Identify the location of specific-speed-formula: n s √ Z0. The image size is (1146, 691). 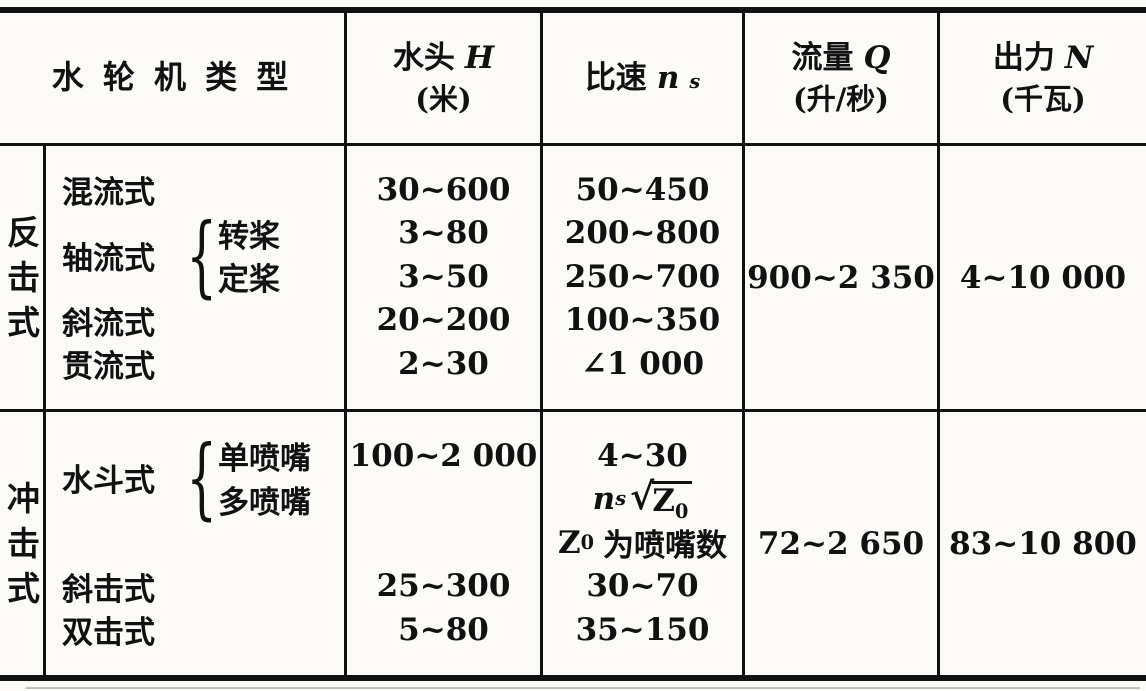
(642, 497).